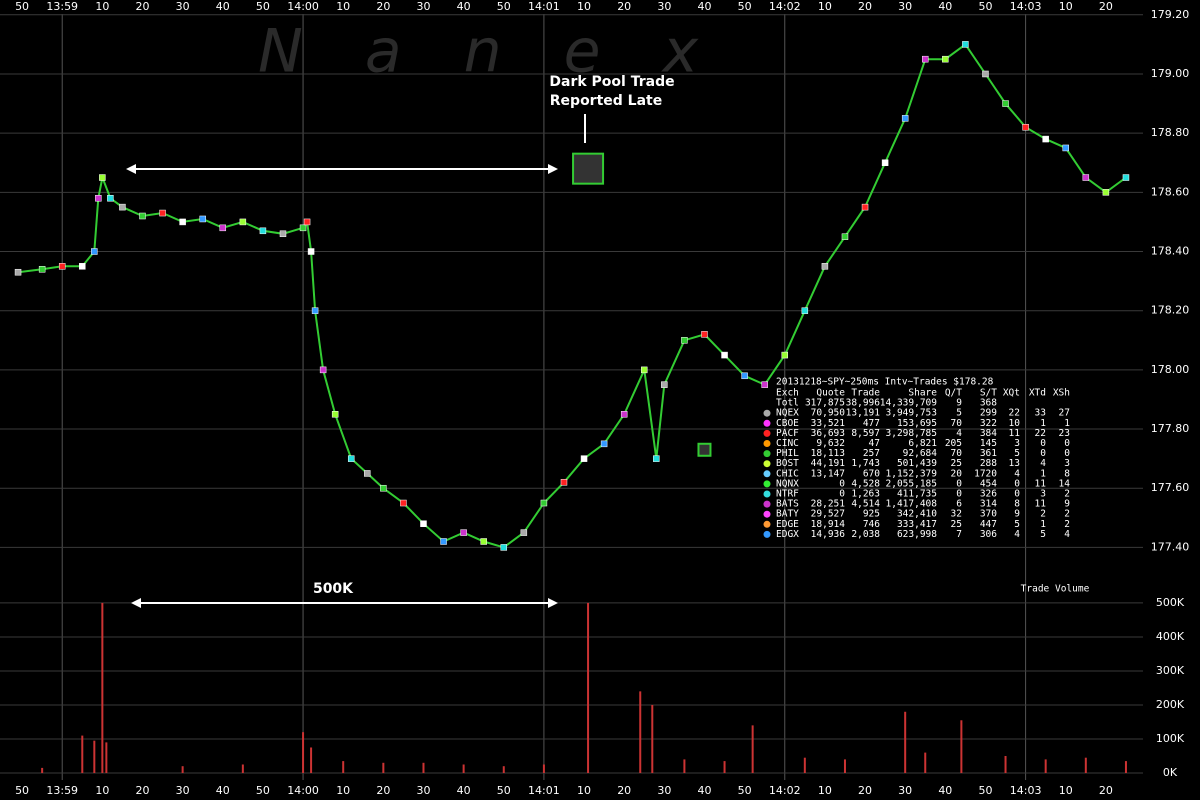 This screenshot has width=1200, height=800. What do you see at coordinates (871, 453) in the screenshot?
I see `table-cell: 257` at bounding box center [871, 453].